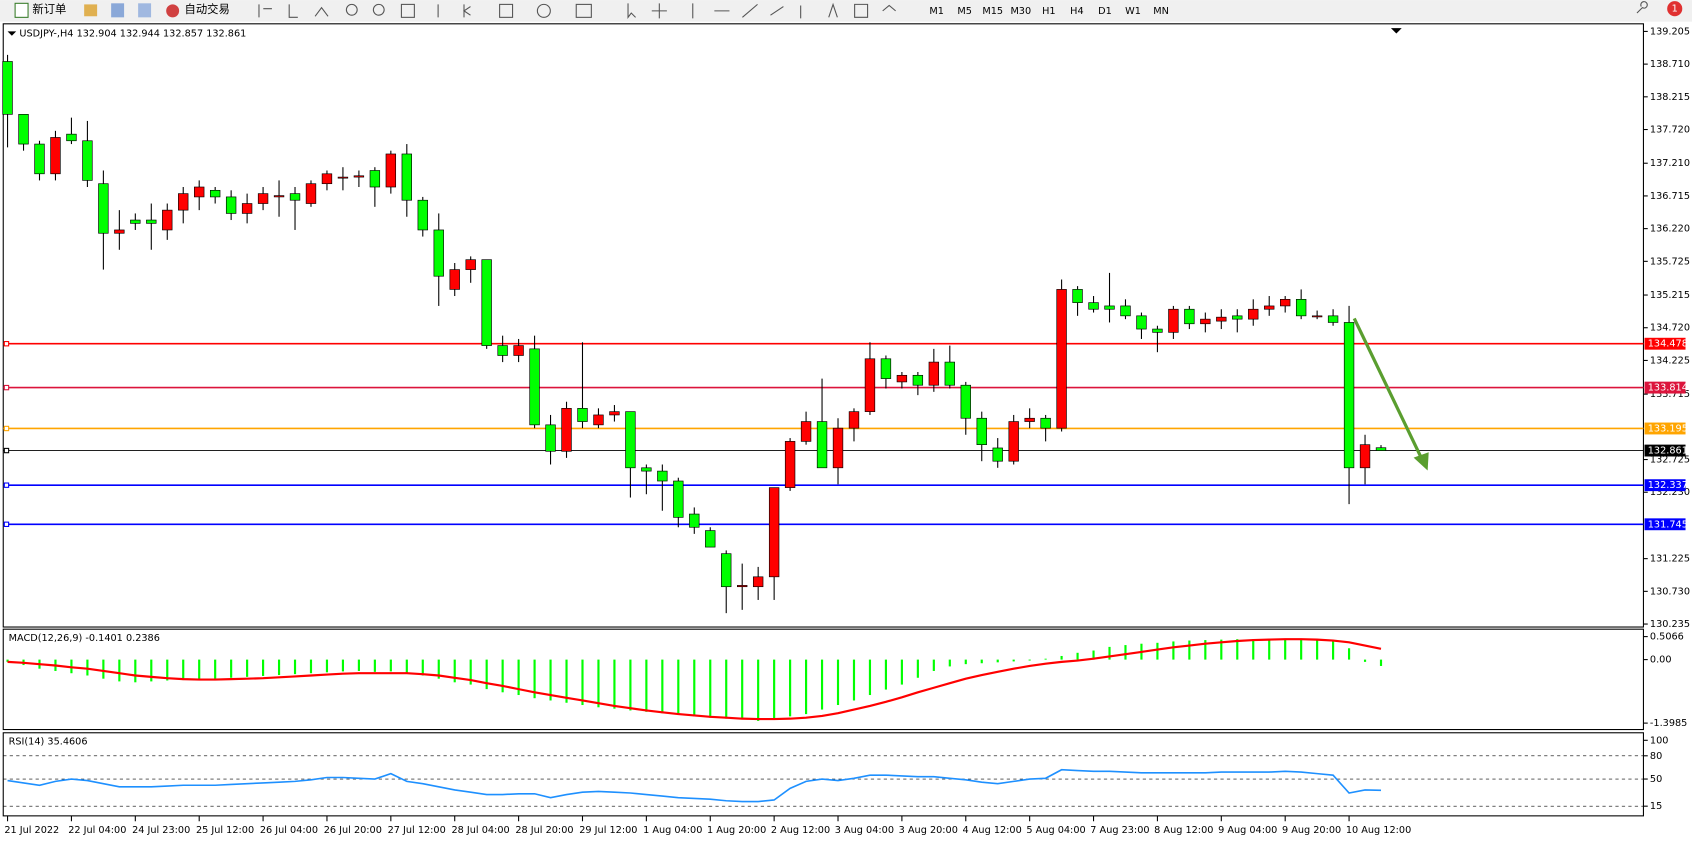  I want to click on timeframe-button: D1, so click(1105, 11).